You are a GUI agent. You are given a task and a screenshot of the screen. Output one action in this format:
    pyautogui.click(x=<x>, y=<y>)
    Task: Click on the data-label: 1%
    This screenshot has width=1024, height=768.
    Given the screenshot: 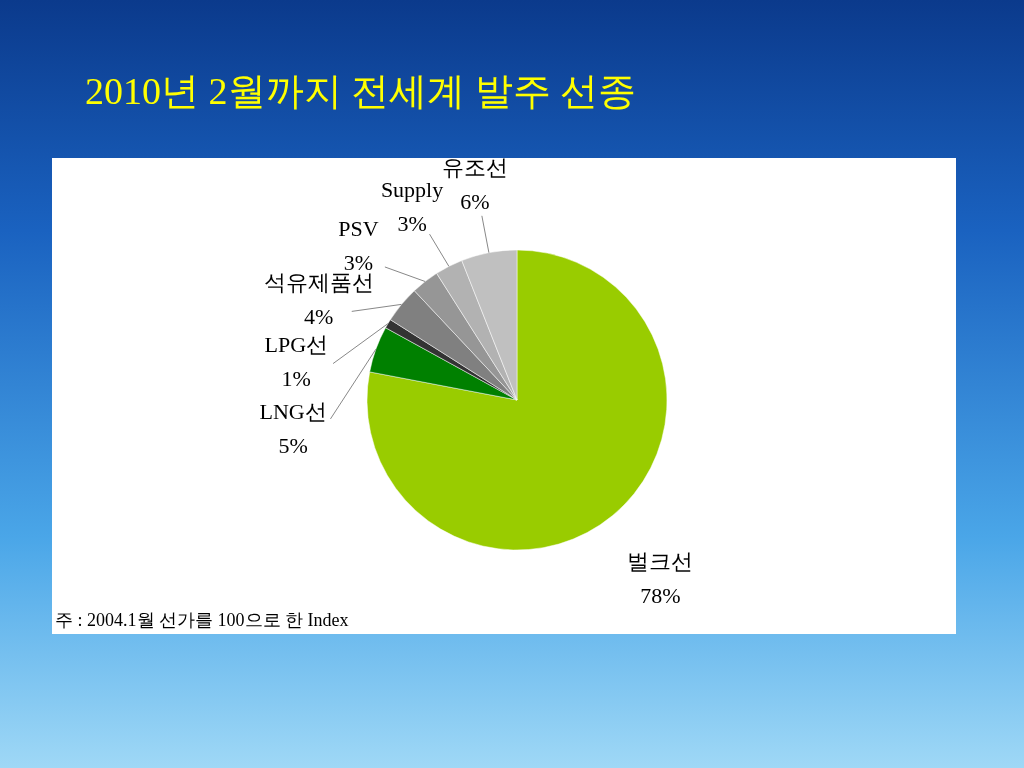 What is the action you would take?
    pyautogui.click(x=296, y=379)
    